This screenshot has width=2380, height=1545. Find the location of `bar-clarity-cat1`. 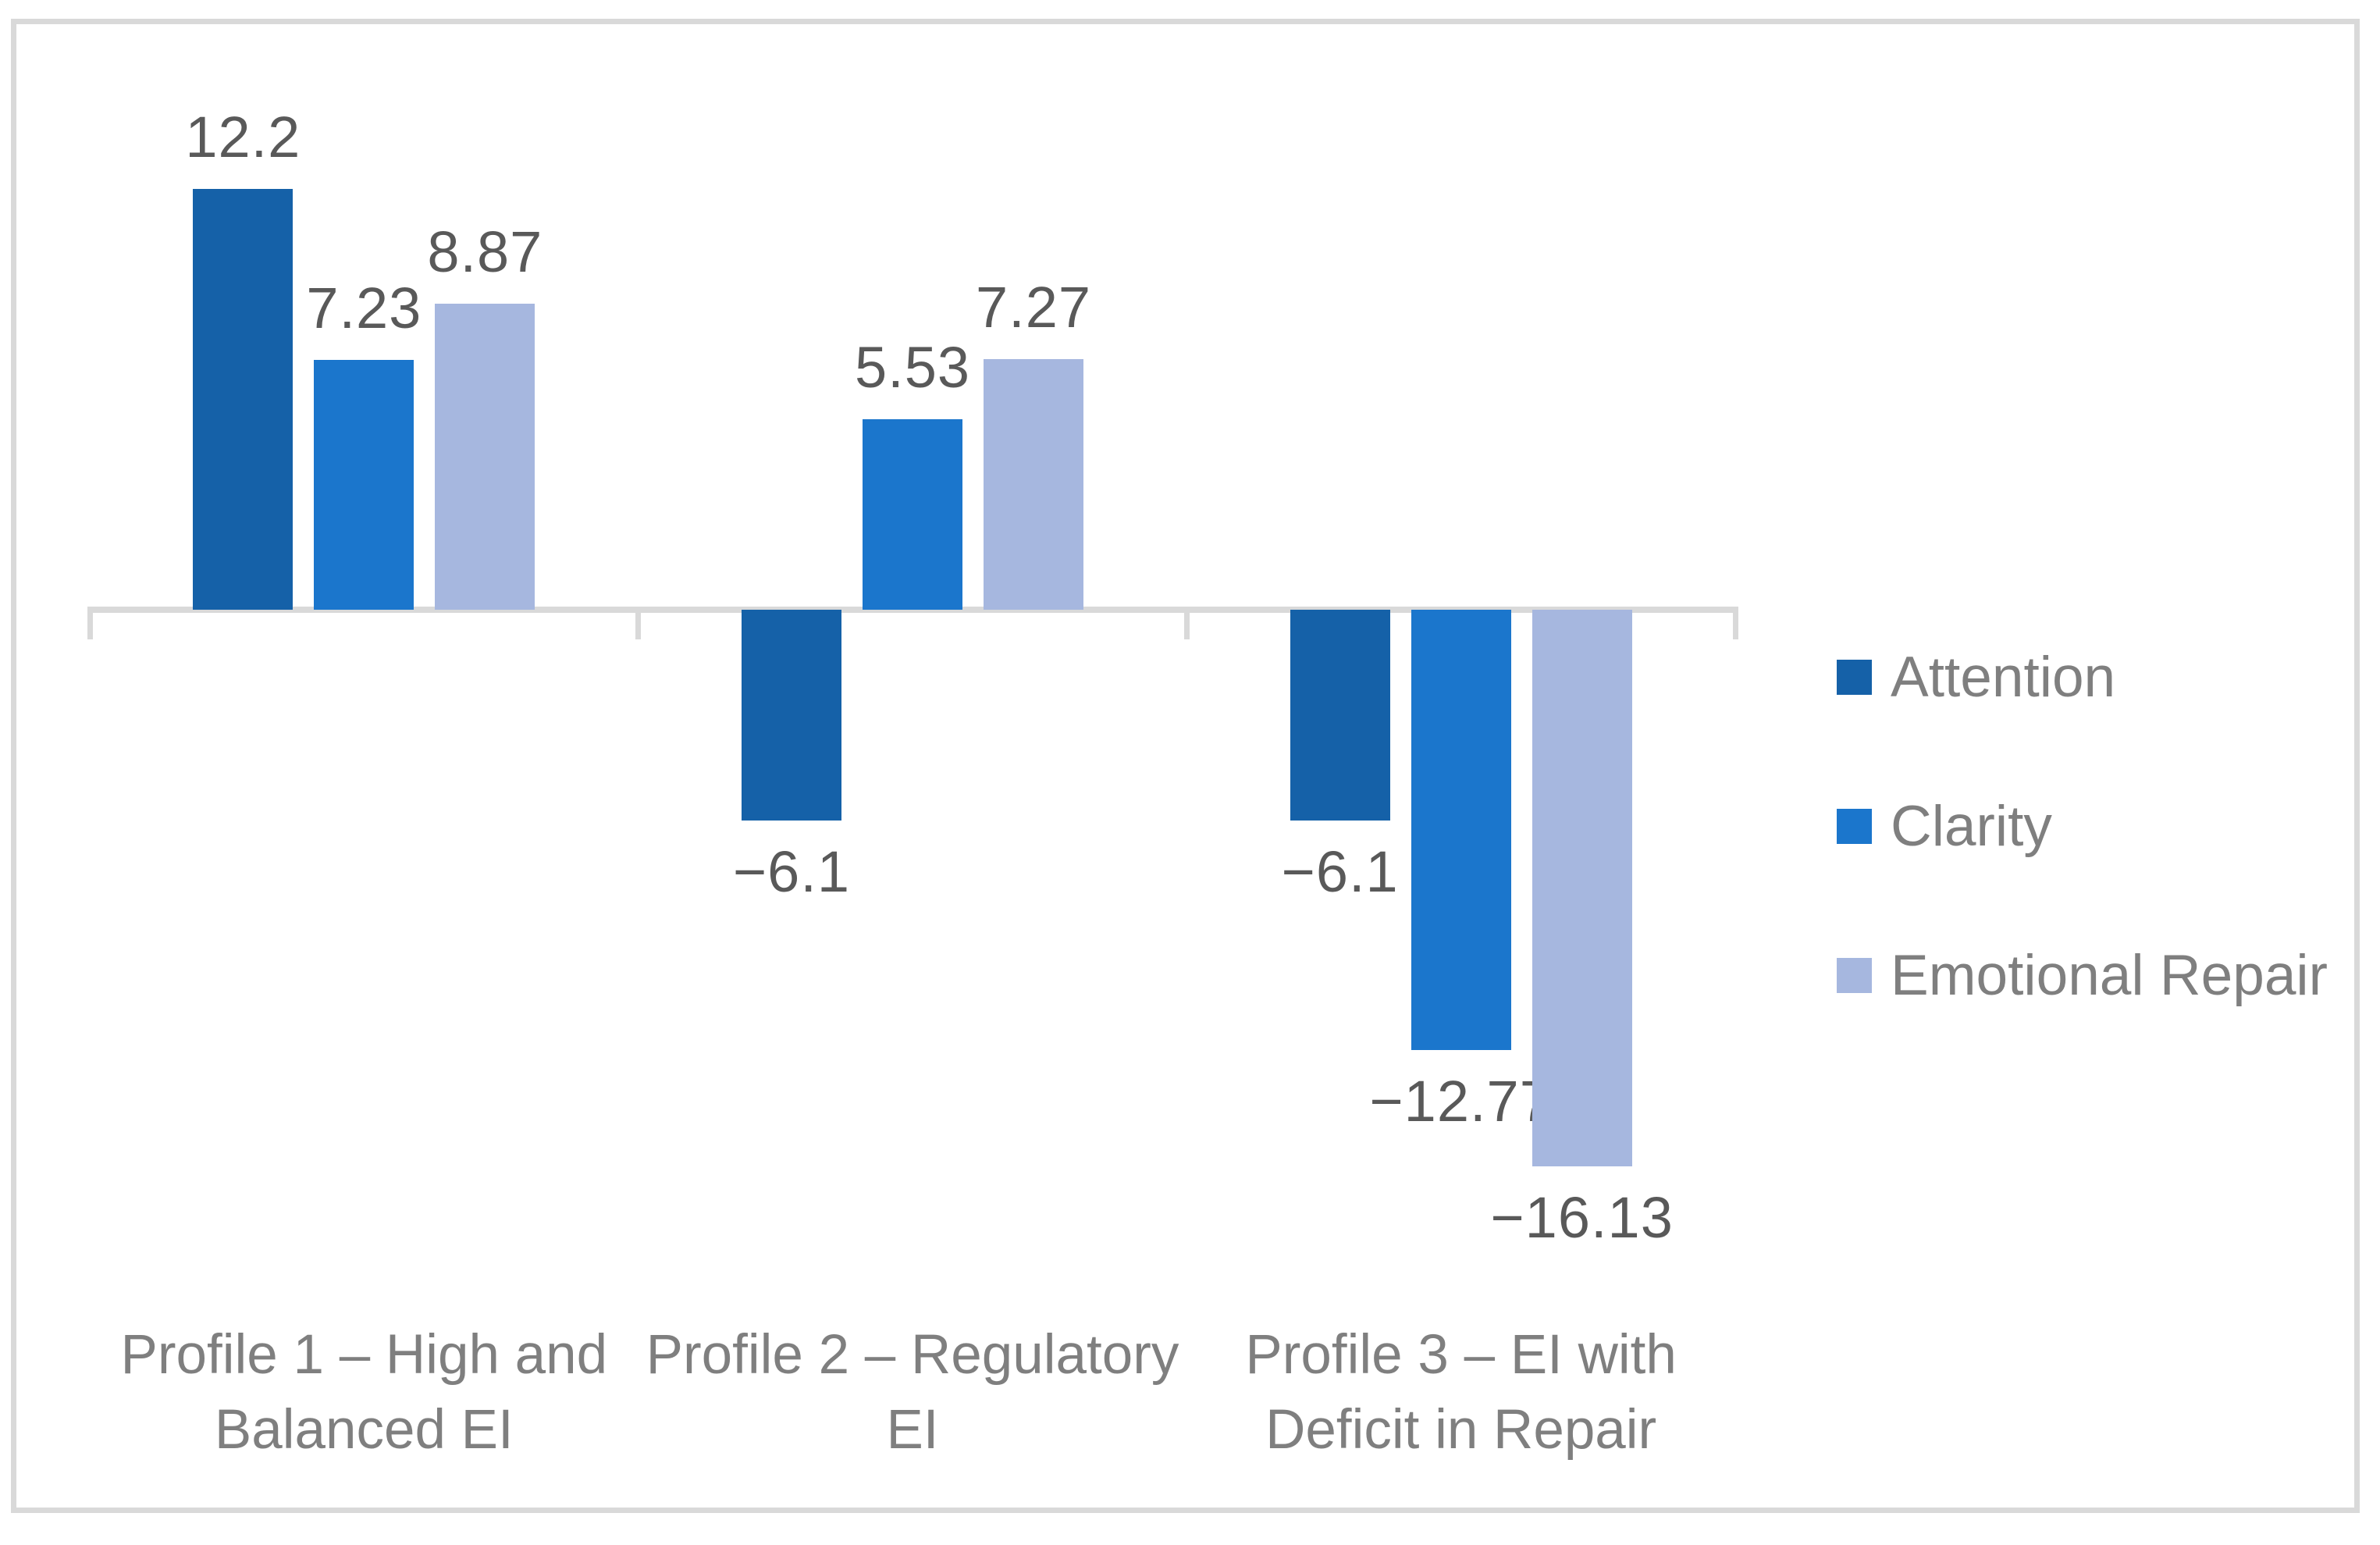

bar-clarity-cat1 is located at coordinates (364, 485).